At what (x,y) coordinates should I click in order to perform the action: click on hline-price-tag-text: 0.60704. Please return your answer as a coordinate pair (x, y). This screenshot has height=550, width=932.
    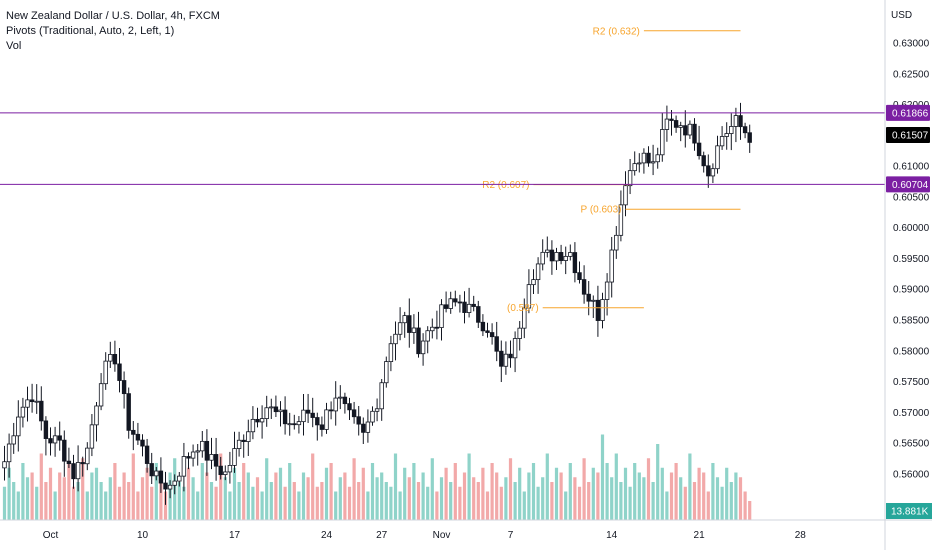
    Looking at the image, I should click on (910, 185).